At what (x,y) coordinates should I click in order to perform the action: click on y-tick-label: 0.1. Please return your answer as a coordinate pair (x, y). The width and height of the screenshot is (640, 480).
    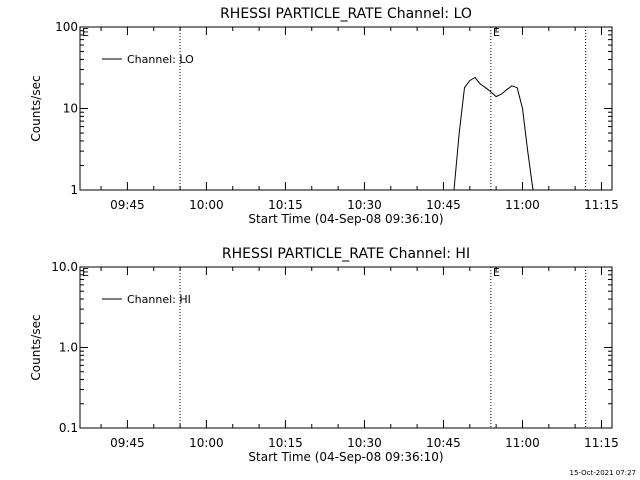
    Looking at the image, I should click on (68, 428).